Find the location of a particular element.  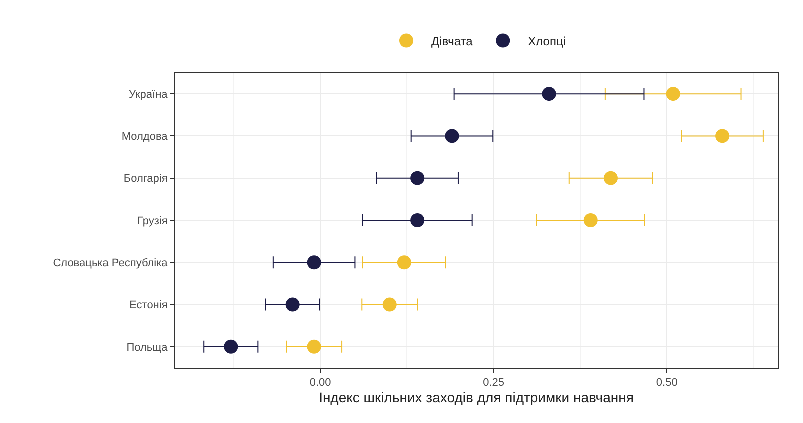

y-tick-label: Україна is located at coordinates (149, 94).